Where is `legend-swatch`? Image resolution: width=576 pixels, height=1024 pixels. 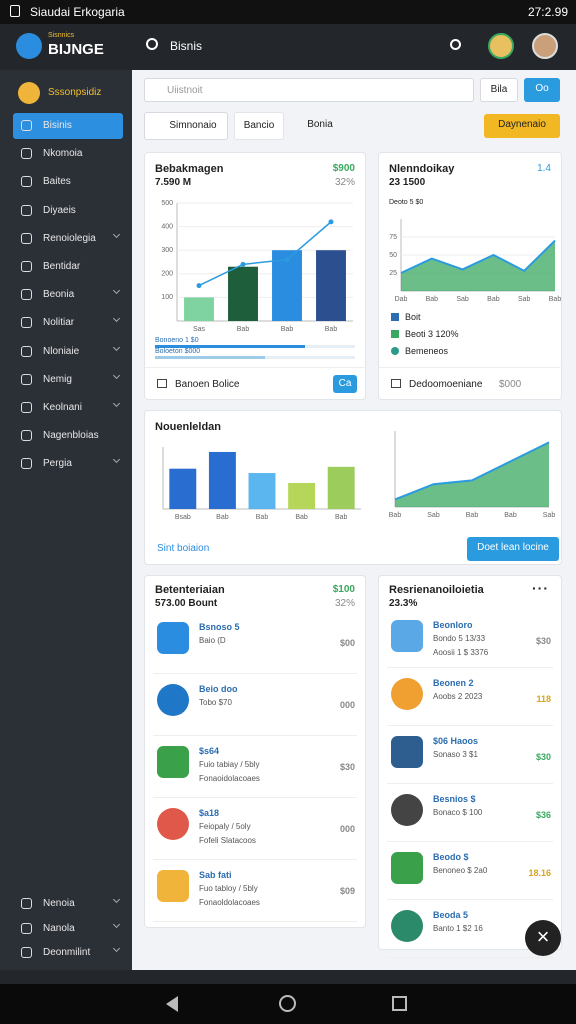 legend-swatch is located at coordinates (395, 351).